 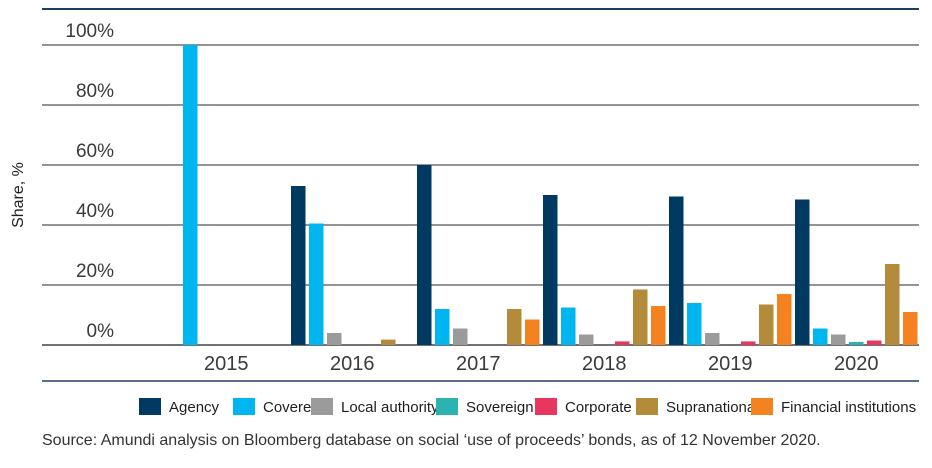 I want to click on y-tick-label: 100%, so click(x=89, y=31).